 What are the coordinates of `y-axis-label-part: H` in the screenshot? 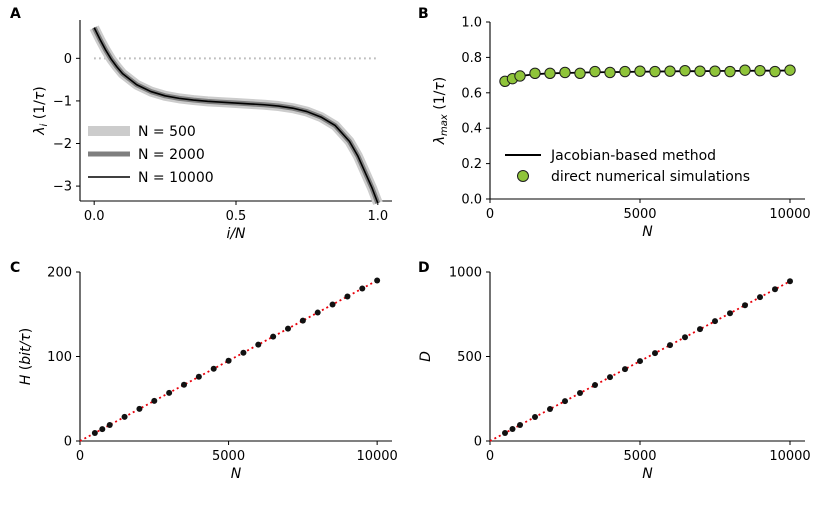 It's located at (26, 379).